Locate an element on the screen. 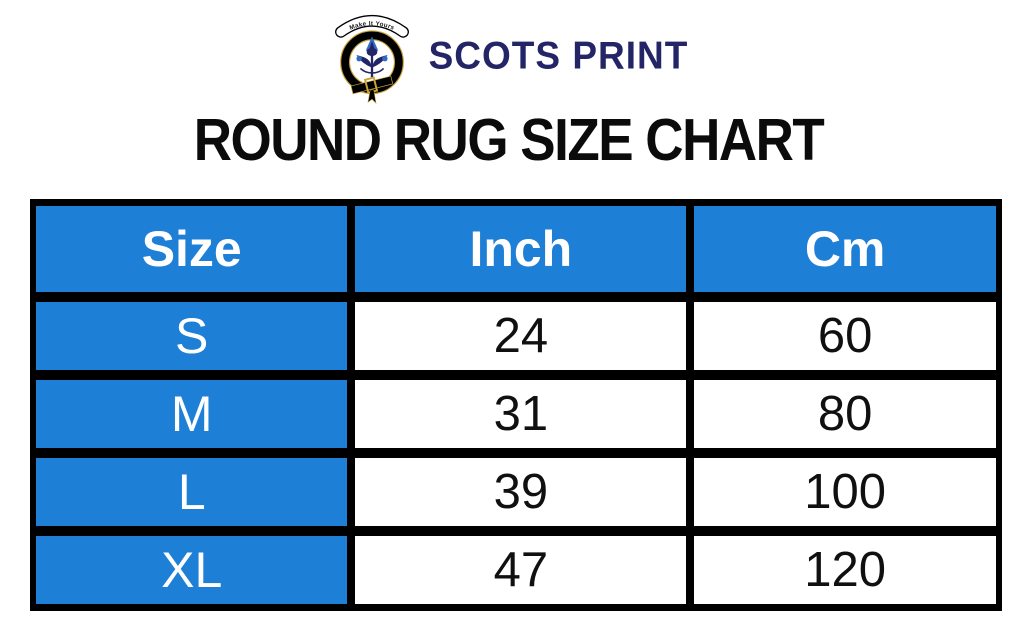 The image size is (1017, 640). svg-text: Make It Yours is located at coordinates (371, 26).